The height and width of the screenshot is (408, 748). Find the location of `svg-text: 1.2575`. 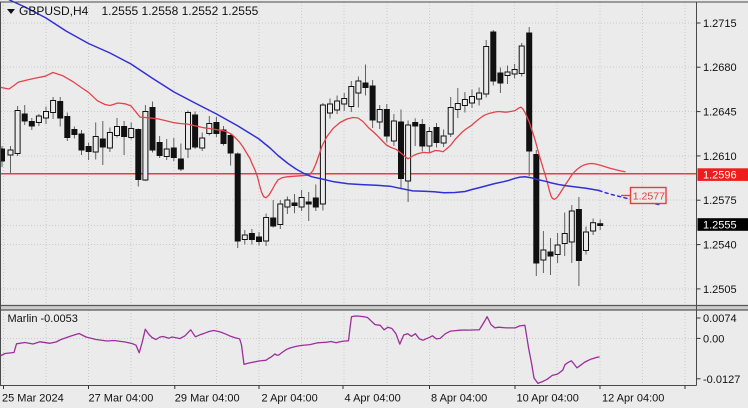

svg-text: 1.2575 is located at coordinates (720, 201).